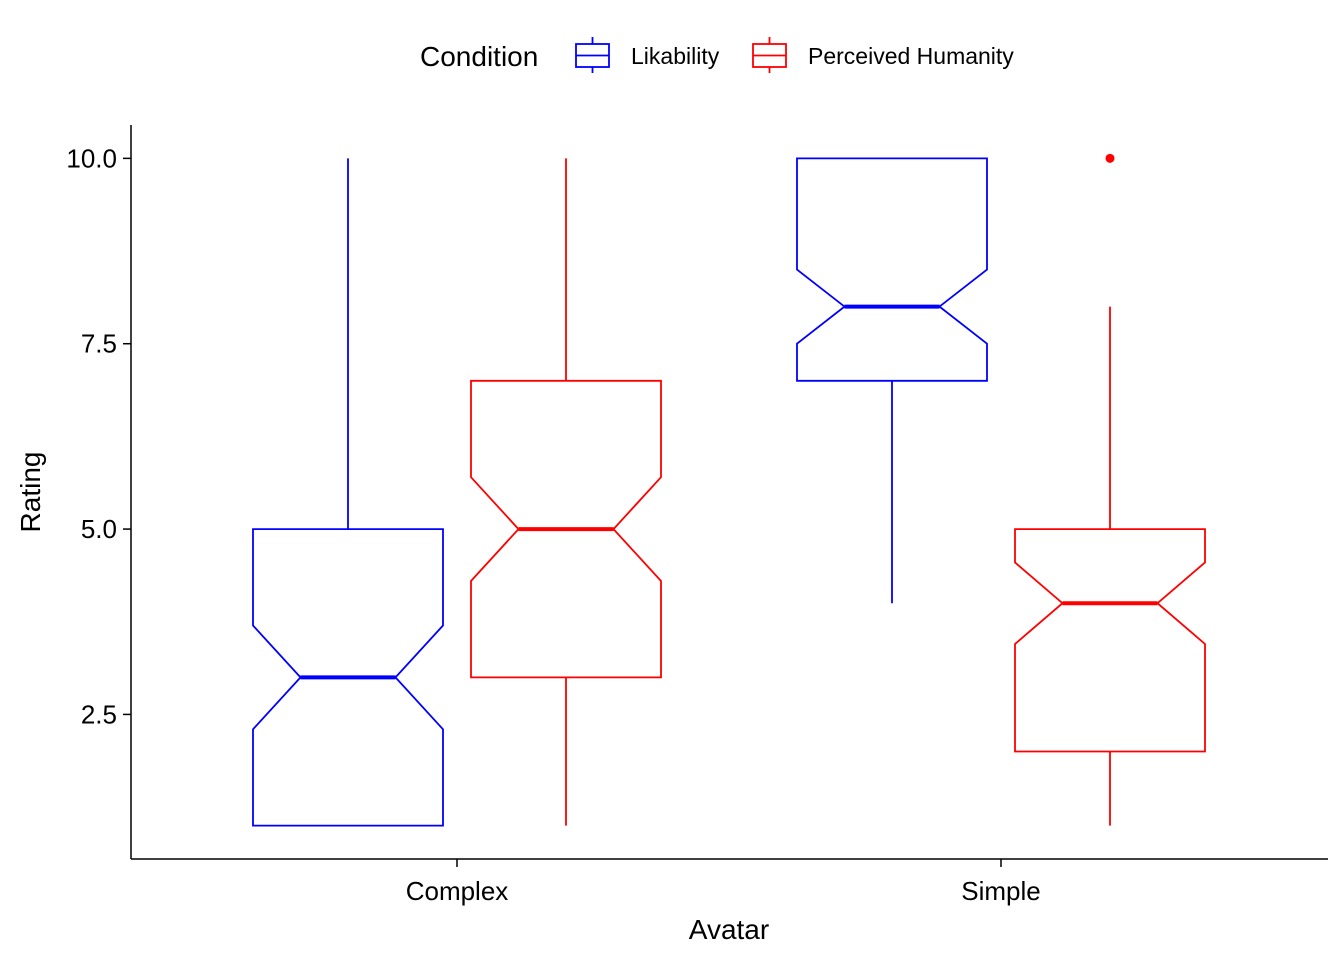 This screenshot has width=1344, height=960. I want to click on x-tick-label: Simple, so click(1000, 891).